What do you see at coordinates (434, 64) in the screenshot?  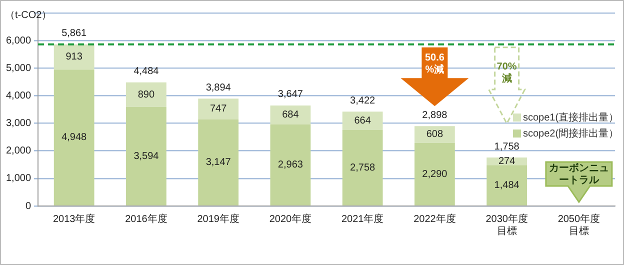 I see `annotation: 50.6%減` at bounding box center [434, 64].